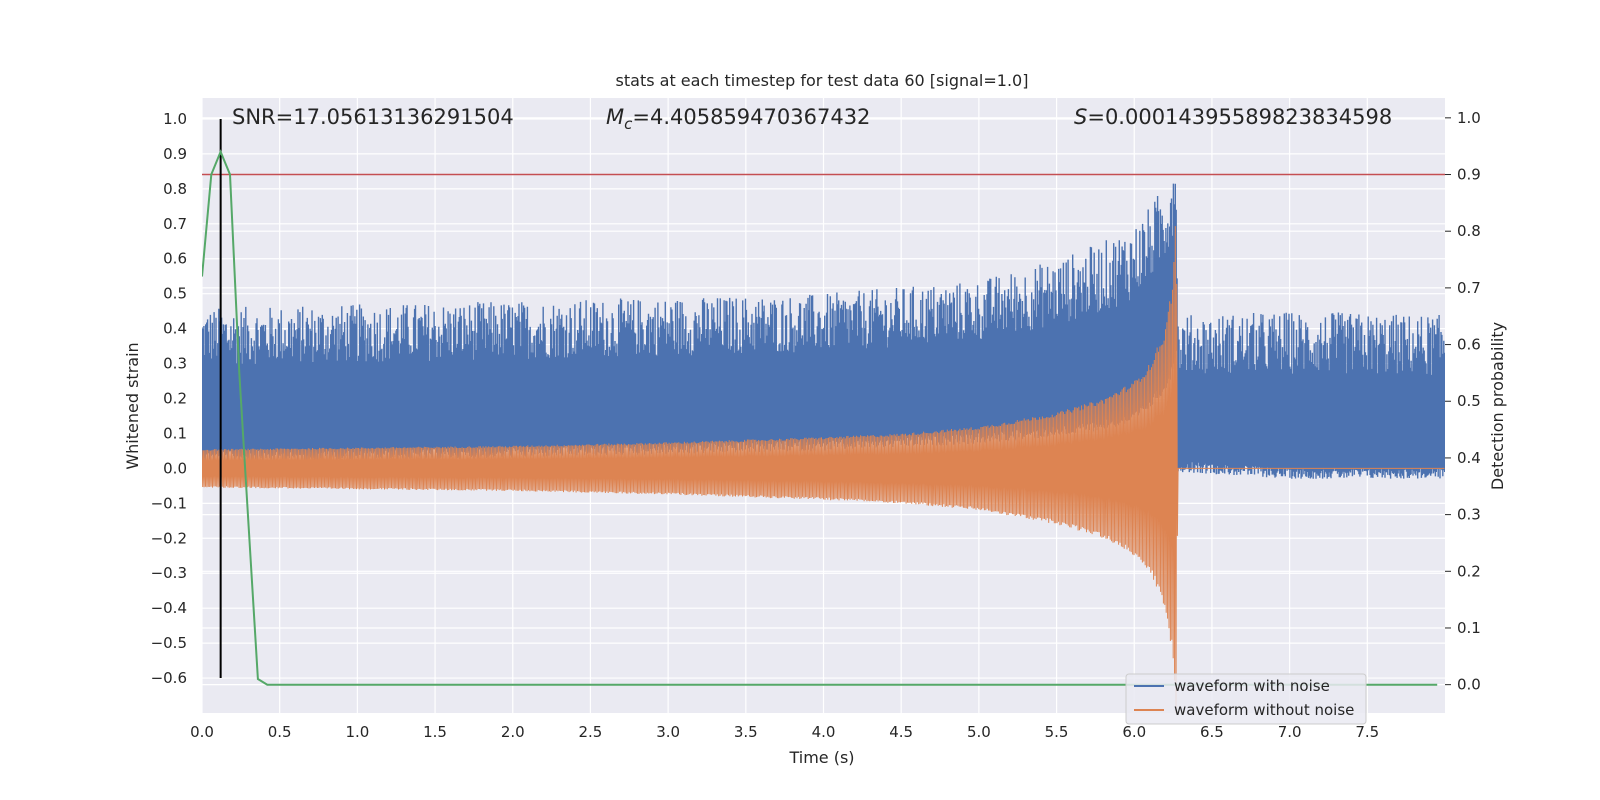 This screenshot has height=800, width=1600. Describe the element at coordinates (1057, 732) in the screenshot. I see `x-tick-label: 5.5` at that location.